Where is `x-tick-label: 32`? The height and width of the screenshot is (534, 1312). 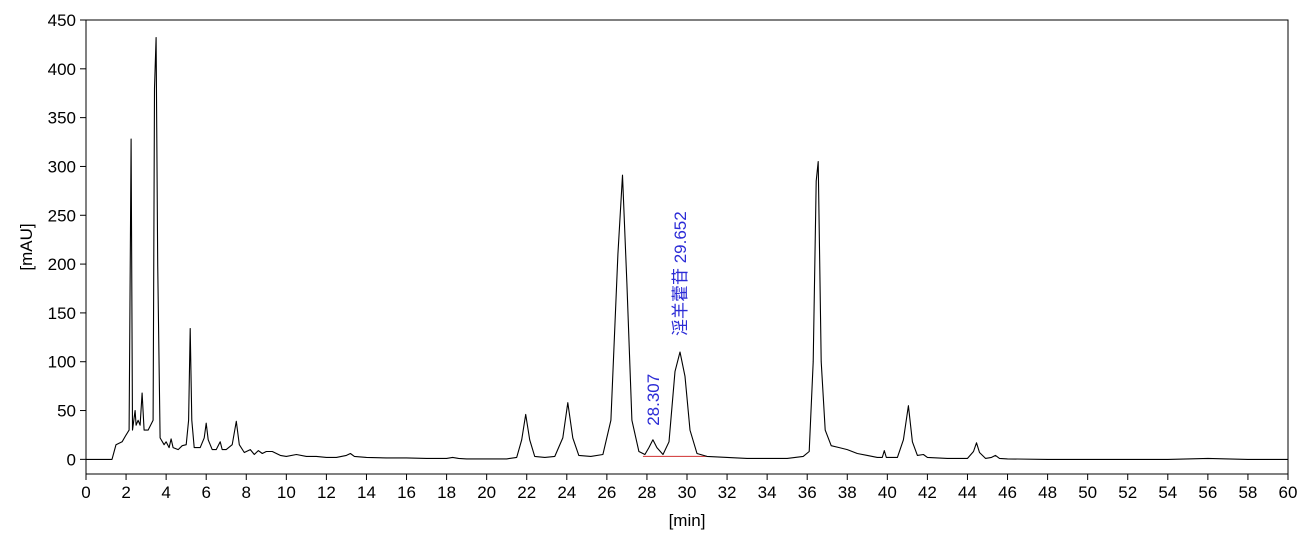
x-tick-label: 32 is located at coordinates (727, 492).